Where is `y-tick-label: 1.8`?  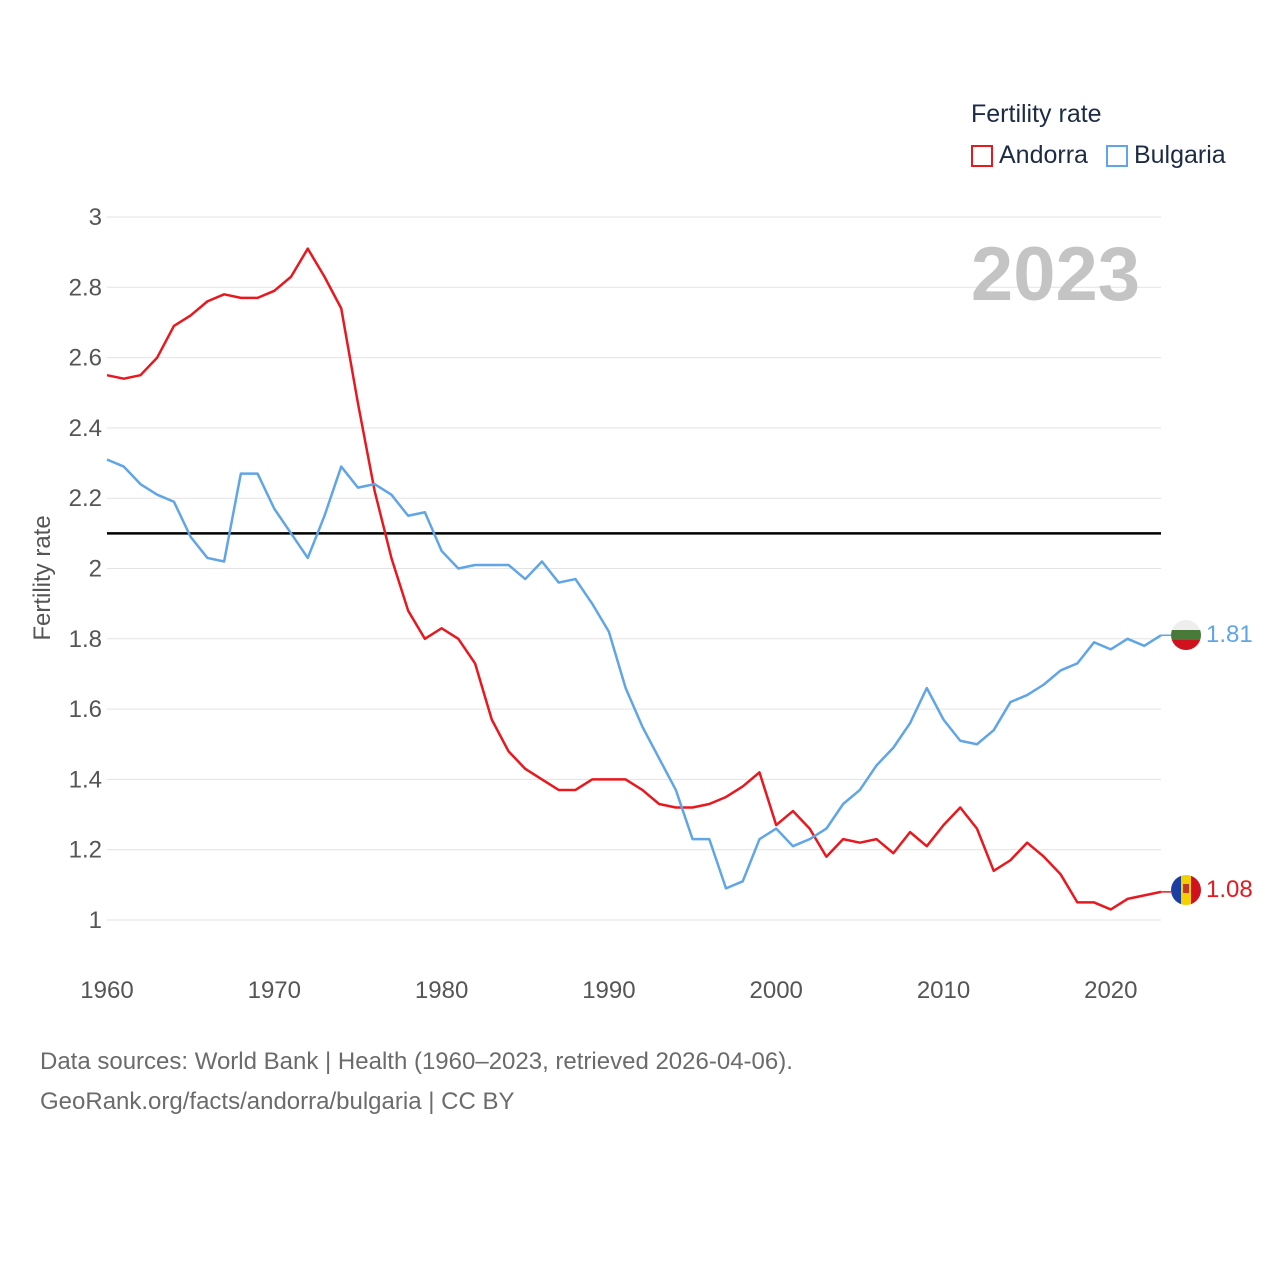 y-tick-label: 1.8 is located at coordinates (85, 639).